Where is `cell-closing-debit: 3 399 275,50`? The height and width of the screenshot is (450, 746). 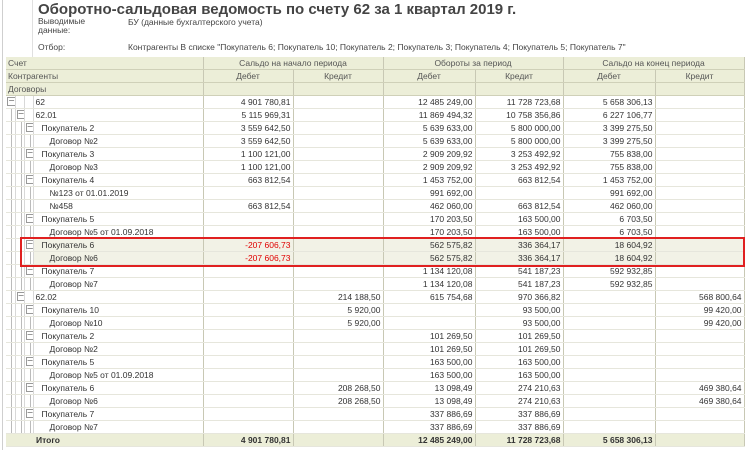 cell-closing-debit: 3 399 275,50 is located at coordinates (609, 128).